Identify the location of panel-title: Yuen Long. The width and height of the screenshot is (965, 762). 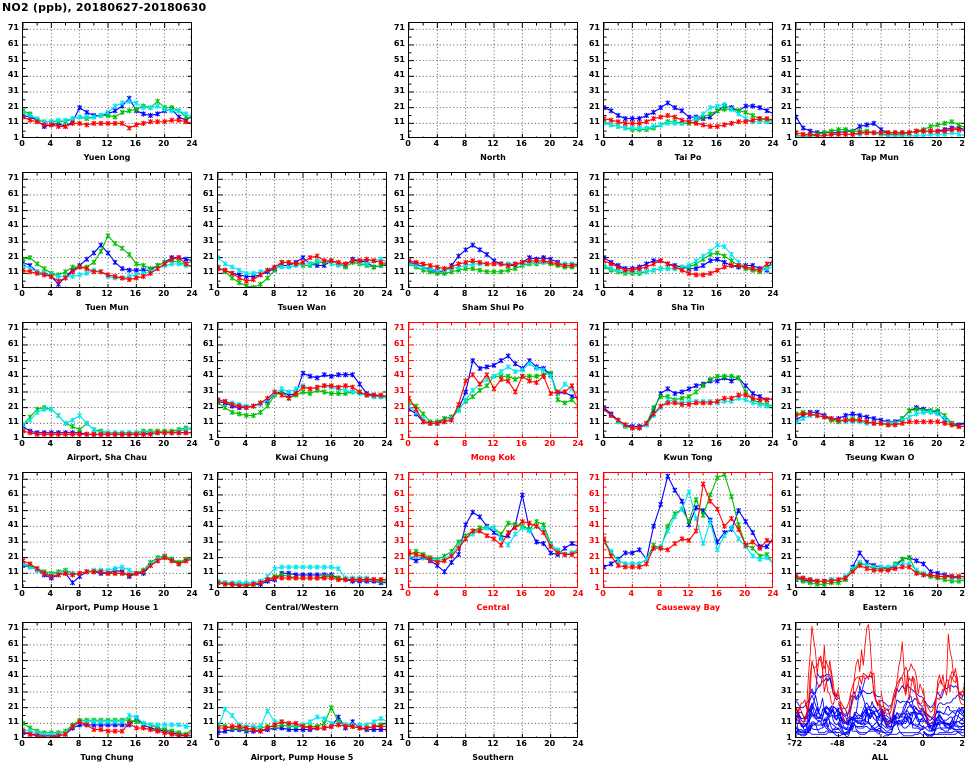
(107, 157).